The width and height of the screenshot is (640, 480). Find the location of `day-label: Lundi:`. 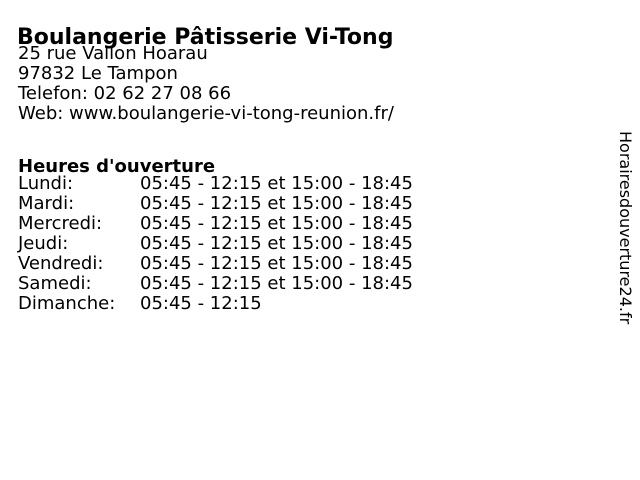

day-label: Lundi: is located at coordinates (46, 183).